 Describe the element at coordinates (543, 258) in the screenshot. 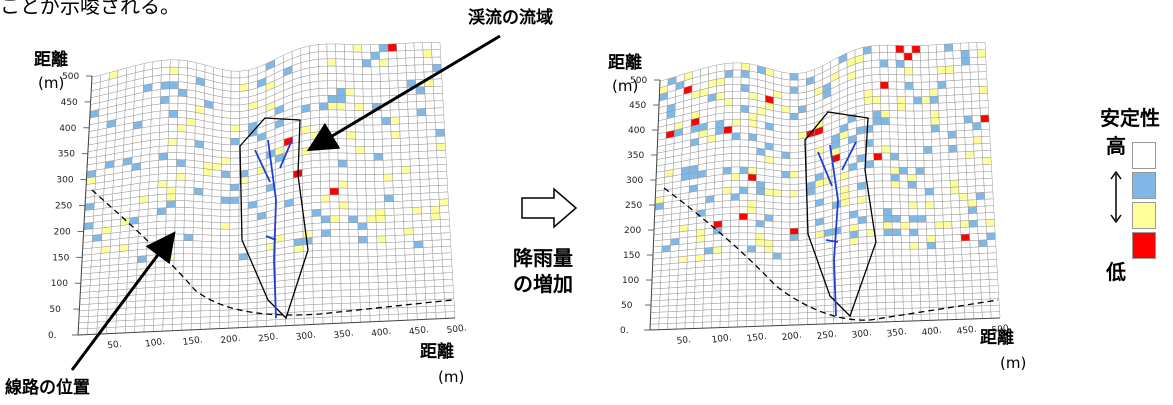

I see `transition-line-1: 降雨量` at that location.